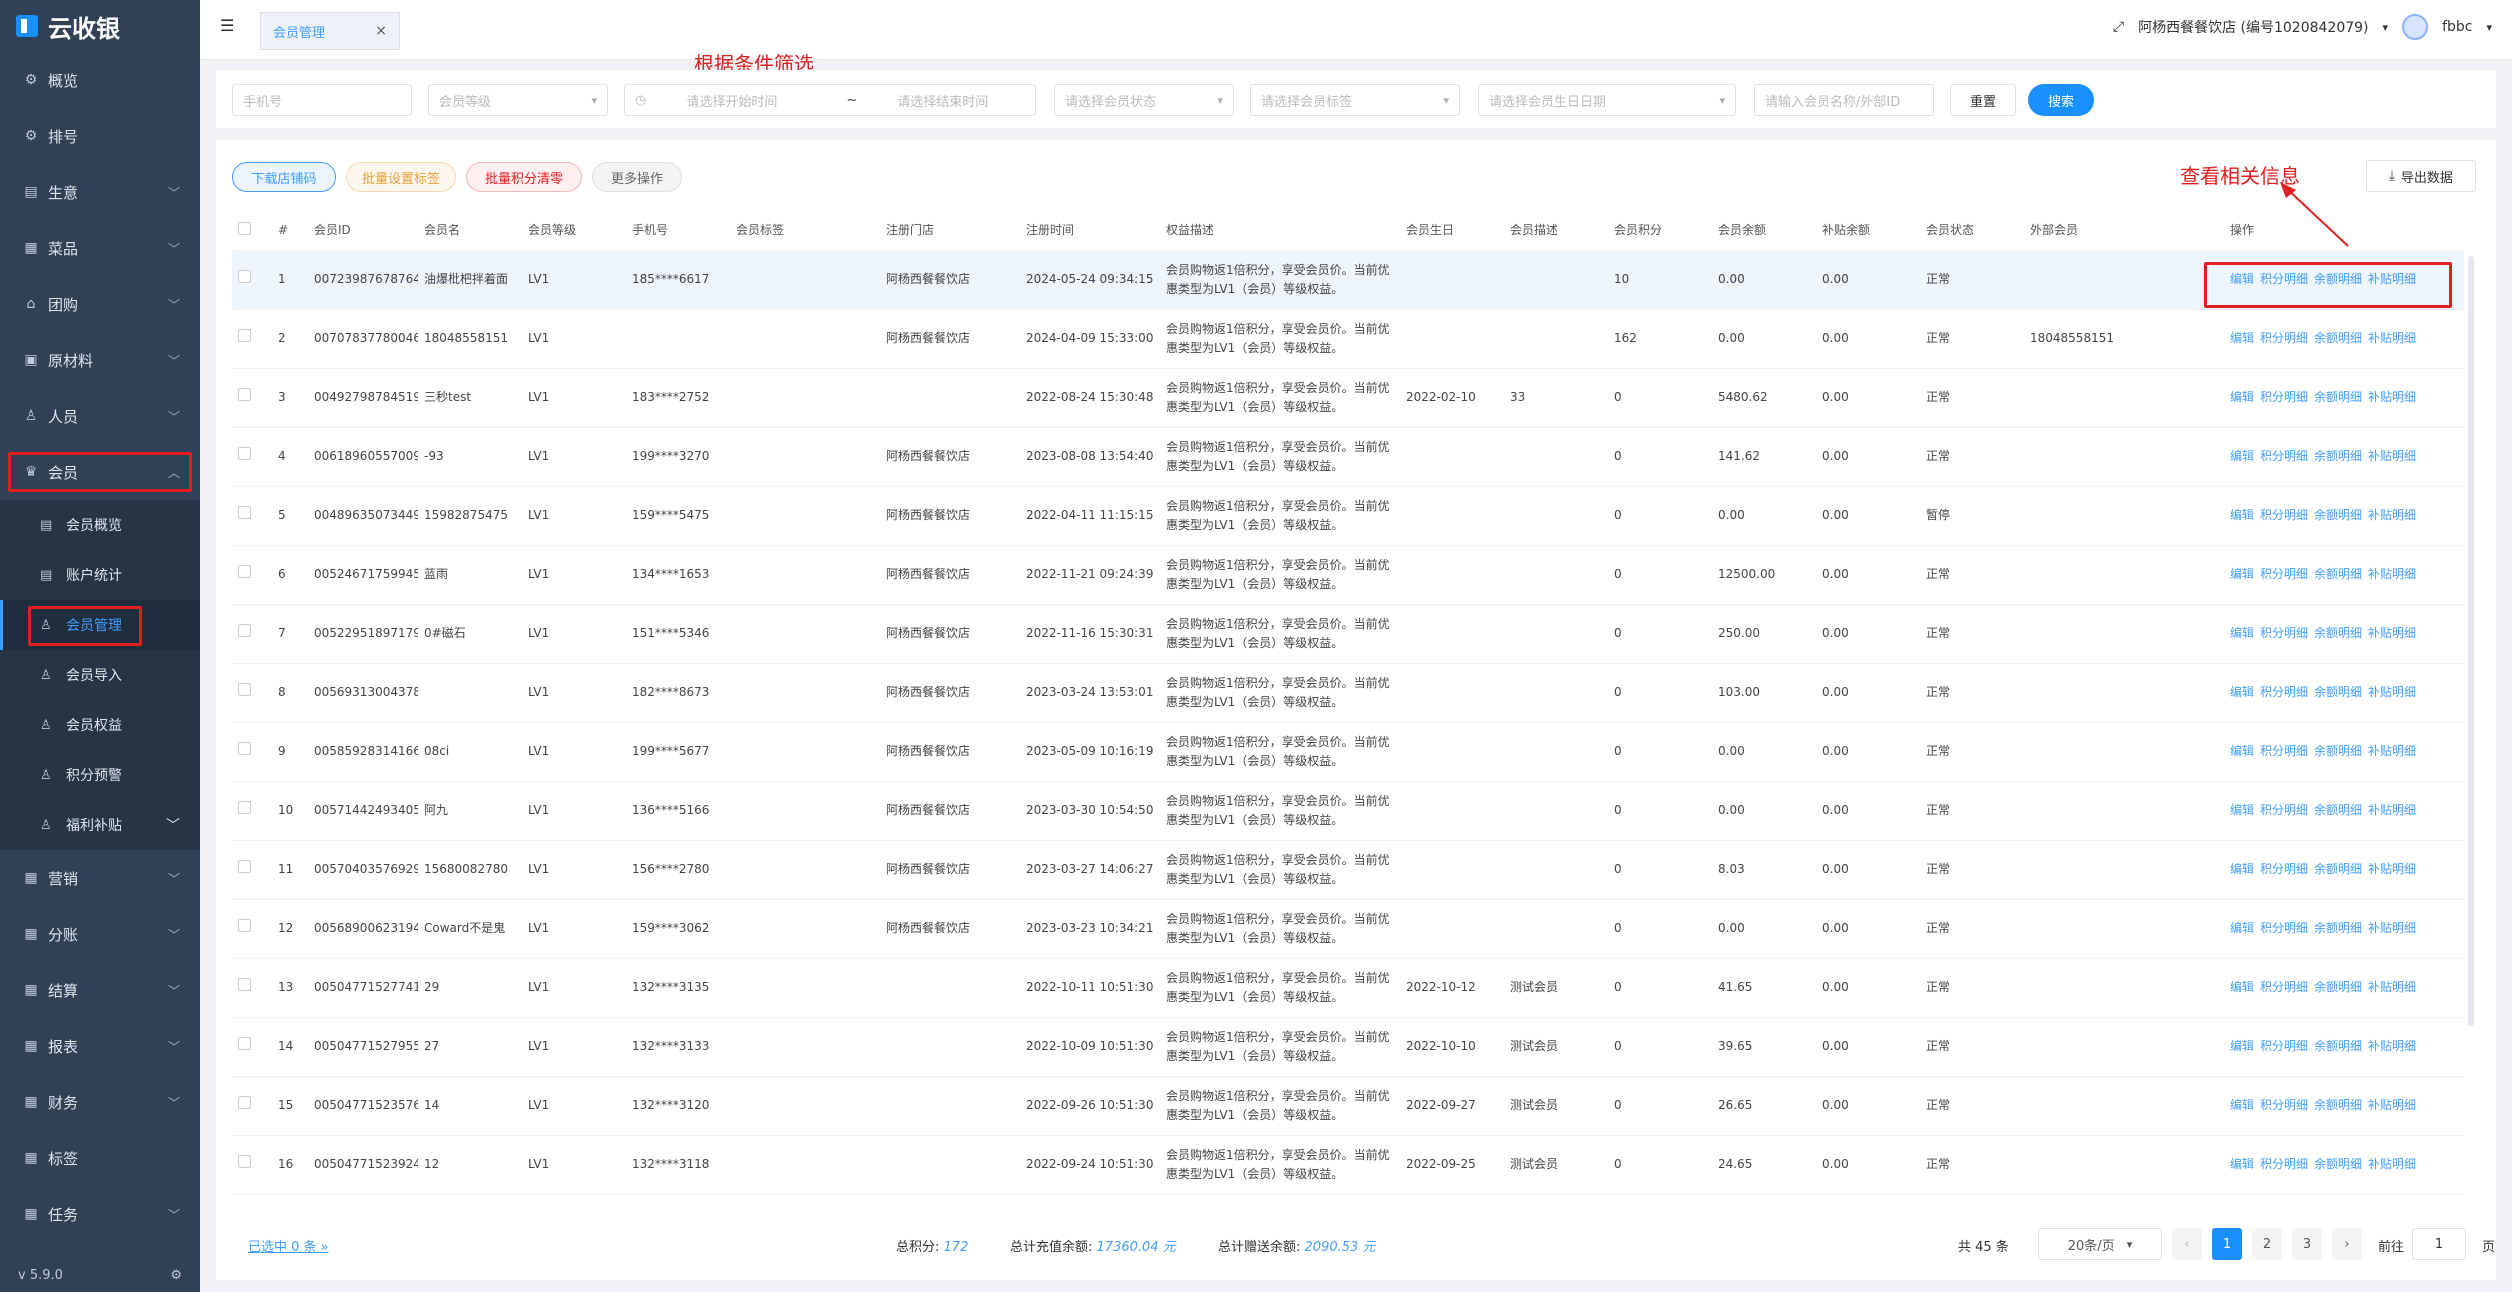 The height and width of the screenshot is (1292, 2512). Describe the element at coordinates (100, 248) in the screenshot. I see `sidebar-item-3: ▦ 菜品 ﹀` at that location.